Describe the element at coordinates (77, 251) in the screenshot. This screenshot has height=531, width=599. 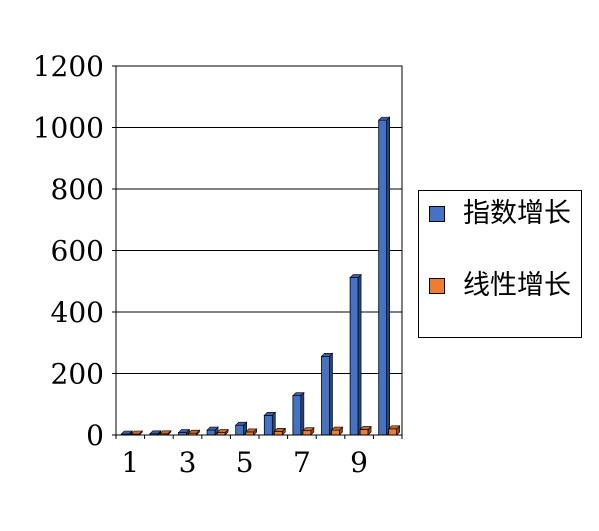
I see `y-tick-label: 600` at that location.